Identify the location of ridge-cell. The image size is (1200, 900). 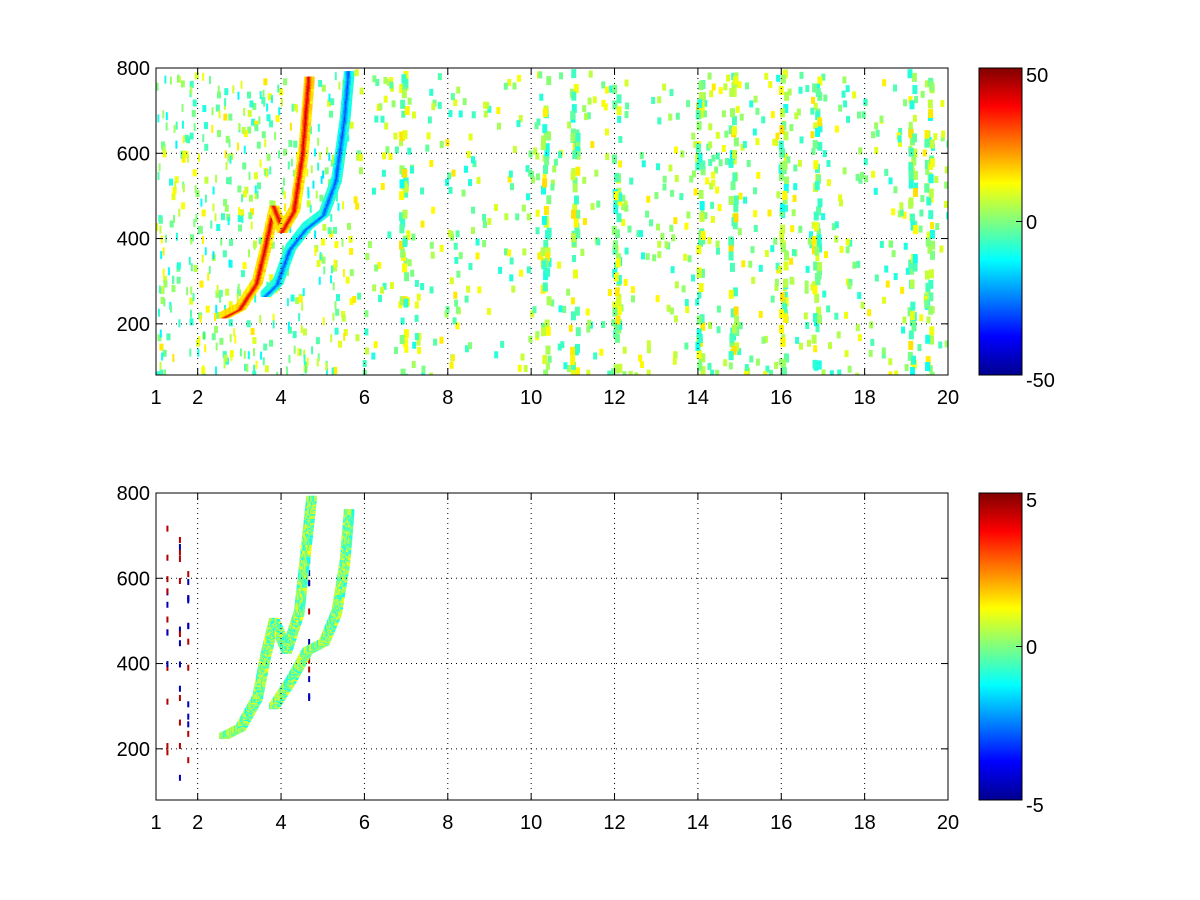
(312, 94).